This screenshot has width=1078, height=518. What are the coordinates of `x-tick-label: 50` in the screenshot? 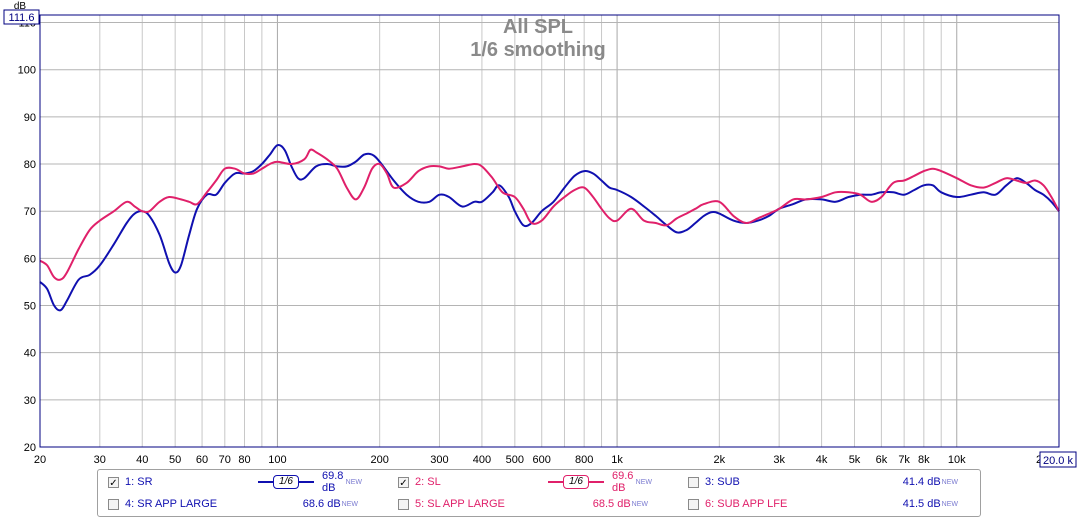 It's located at (175, 460).